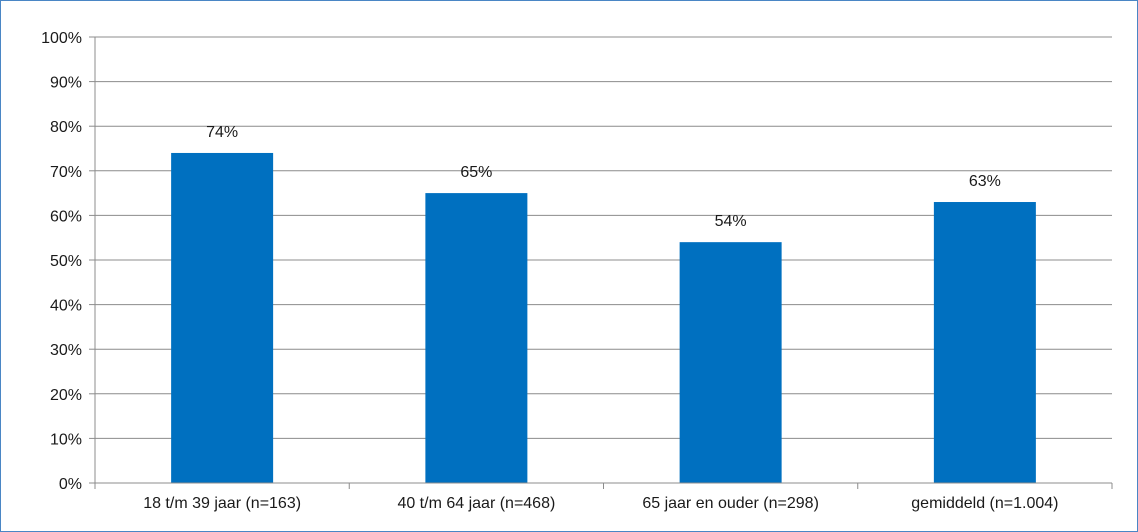 Image resolution: width=1138 pixels, height=532 pixels. What do you see at coordinates (70, 484) in the screenshot?
I see `y-tick-label-0: 0%` at bounding box center [70, 484].